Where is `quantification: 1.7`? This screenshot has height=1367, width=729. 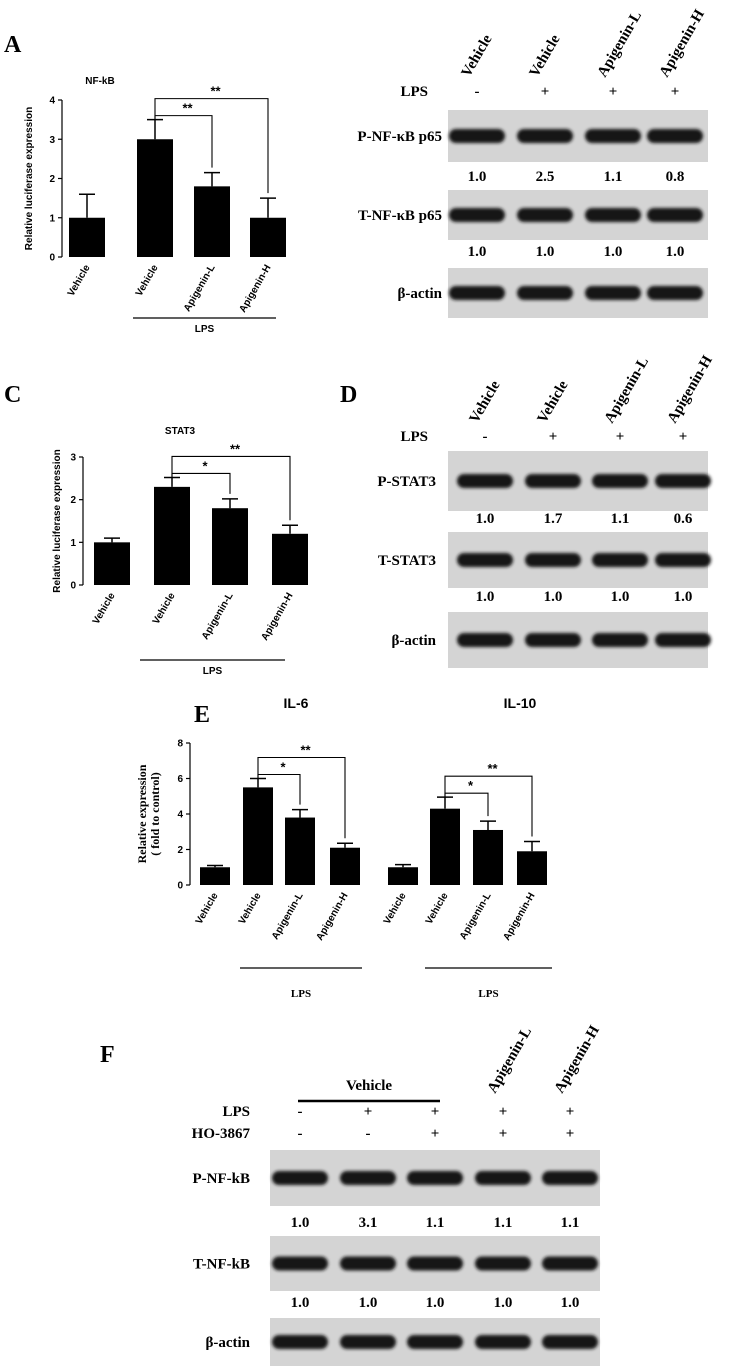
quantification: 1.7 is located at coordinates (553, 519).